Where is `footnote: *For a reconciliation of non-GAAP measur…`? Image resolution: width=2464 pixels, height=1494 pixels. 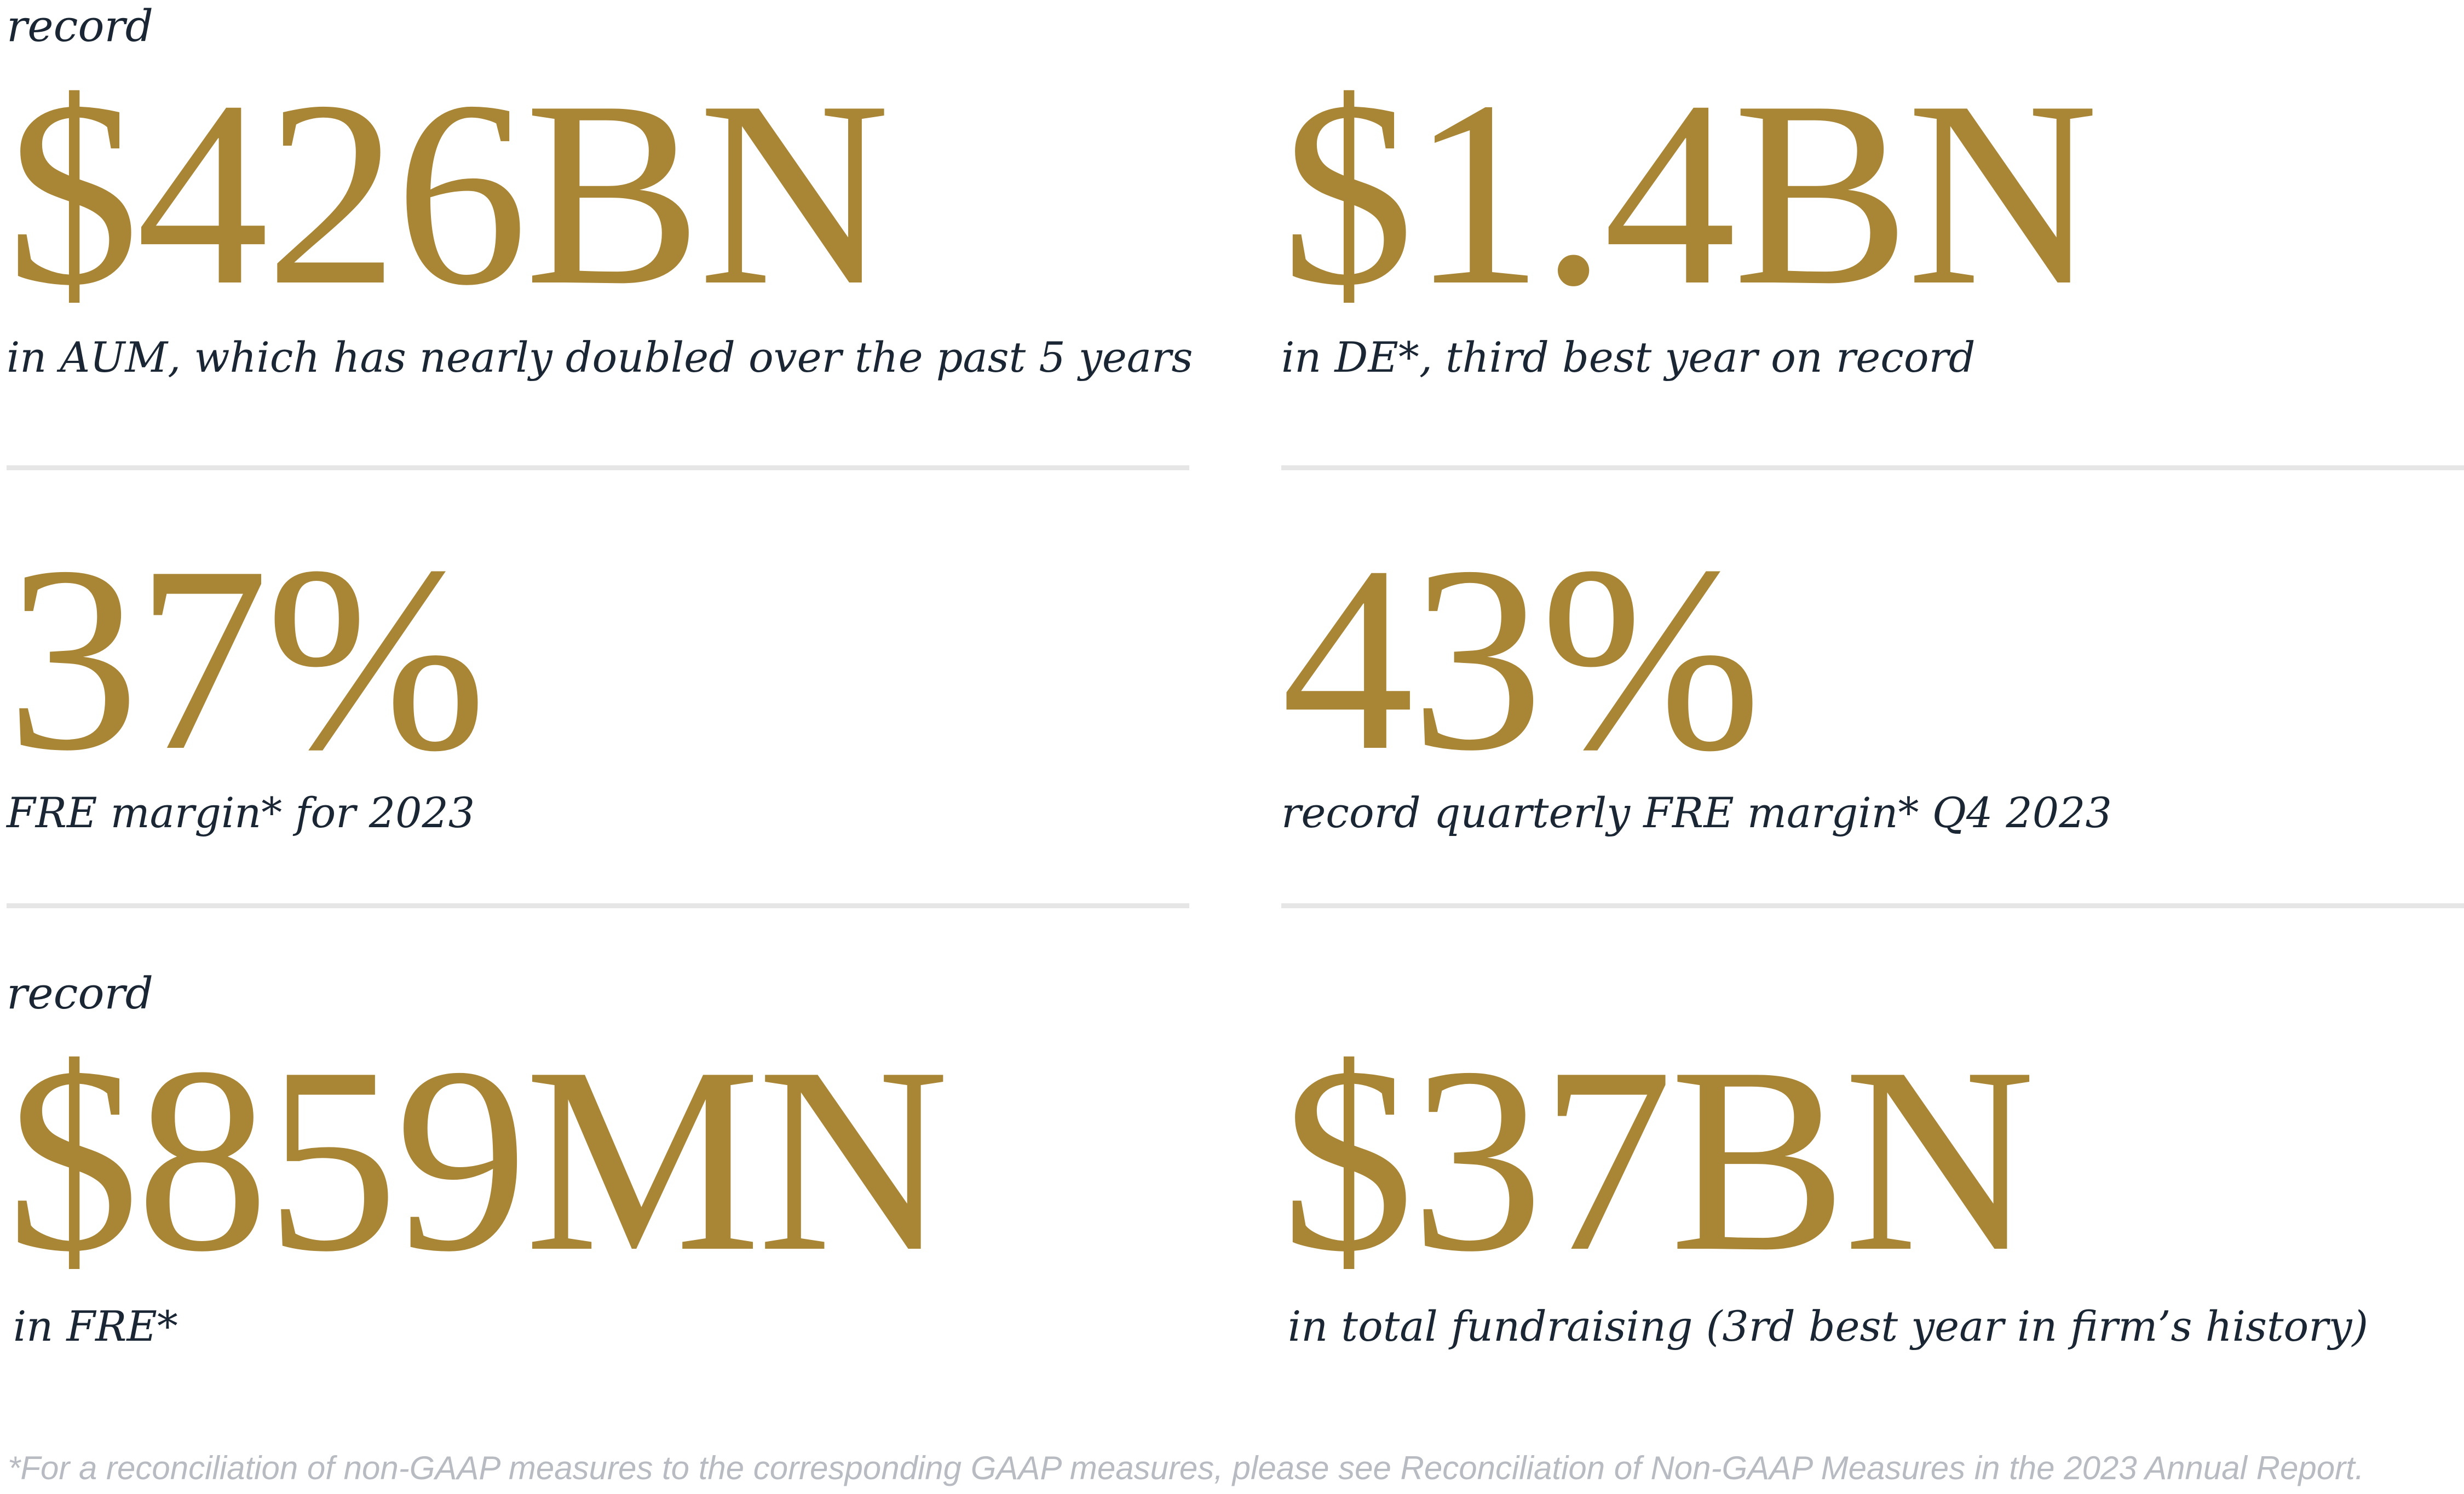
footnote: *For a reconciliation of non-GAAP measur… is located at coordinates (1186, 1468).